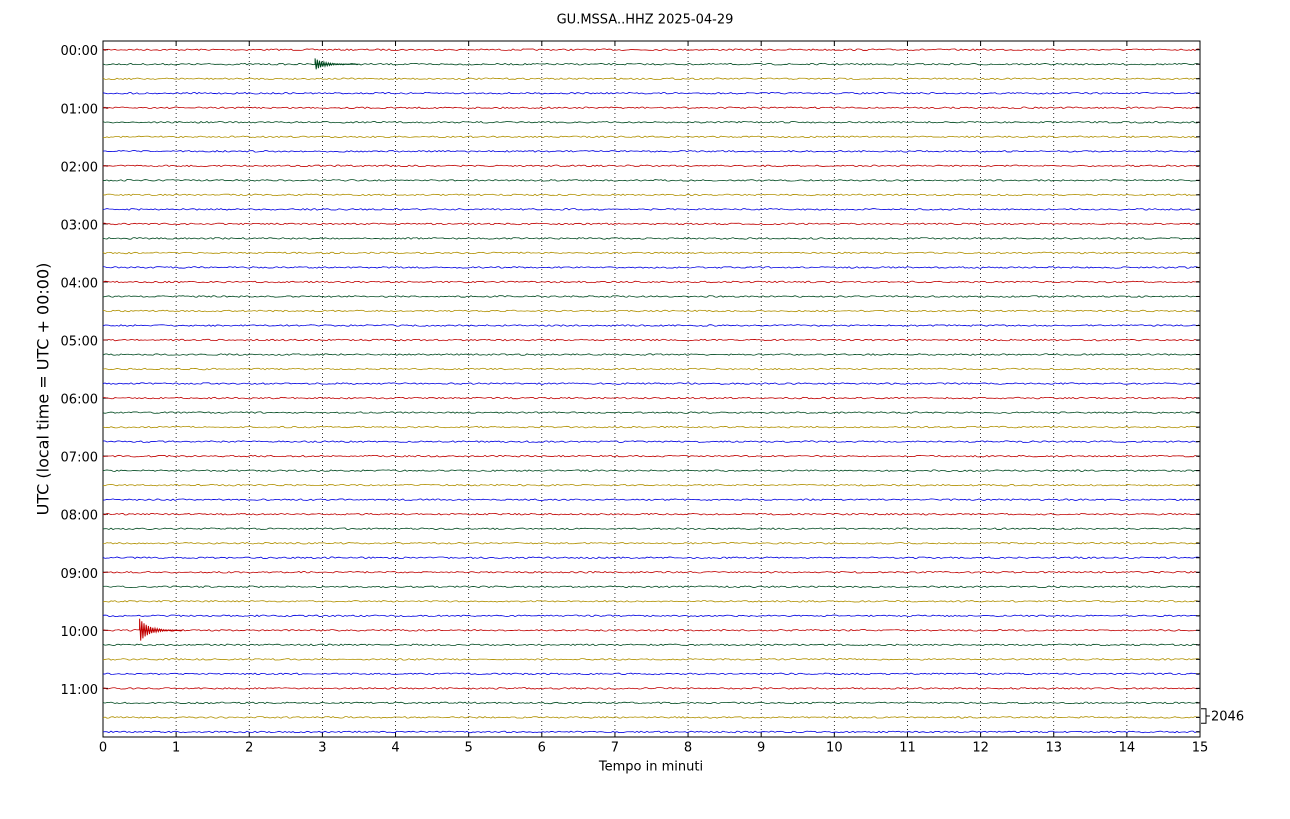 Image resolution: width=1290 pixels, height=819 pixels. I want to click on x-tick-label: 4, so click(395, 748).